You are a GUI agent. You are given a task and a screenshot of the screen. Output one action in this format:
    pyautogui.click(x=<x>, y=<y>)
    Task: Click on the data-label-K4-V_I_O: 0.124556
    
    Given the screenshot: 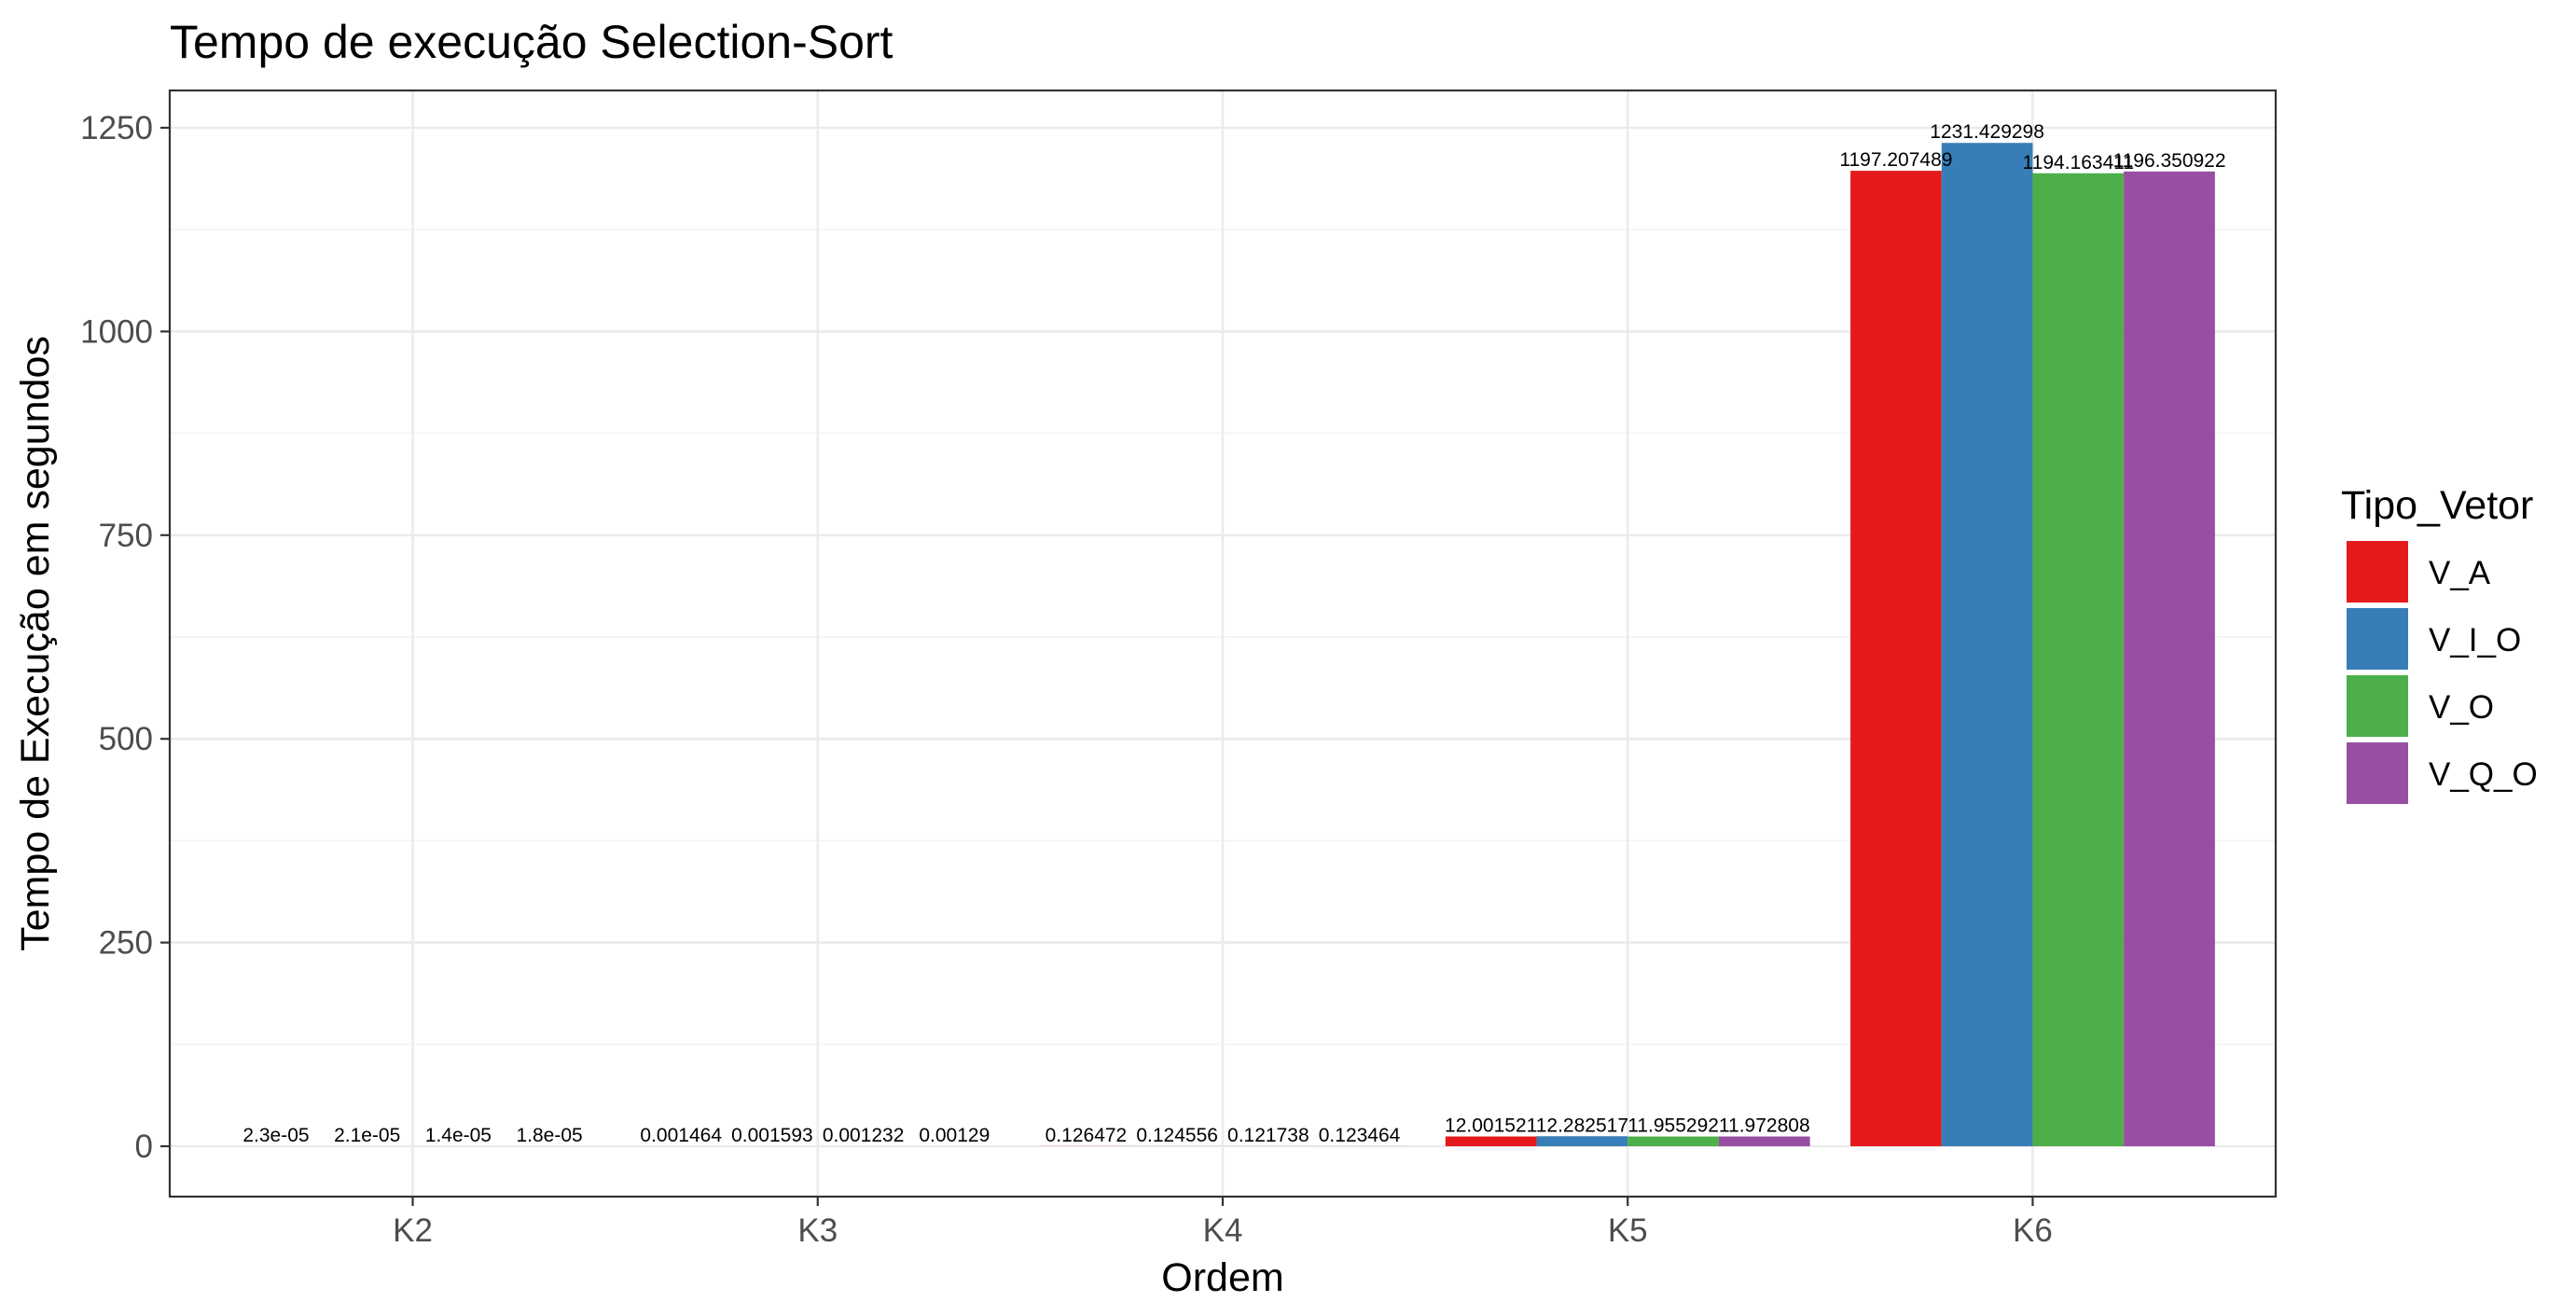 What is the action you would take?
    pyautogui.click(x=1177, y=1135)
    